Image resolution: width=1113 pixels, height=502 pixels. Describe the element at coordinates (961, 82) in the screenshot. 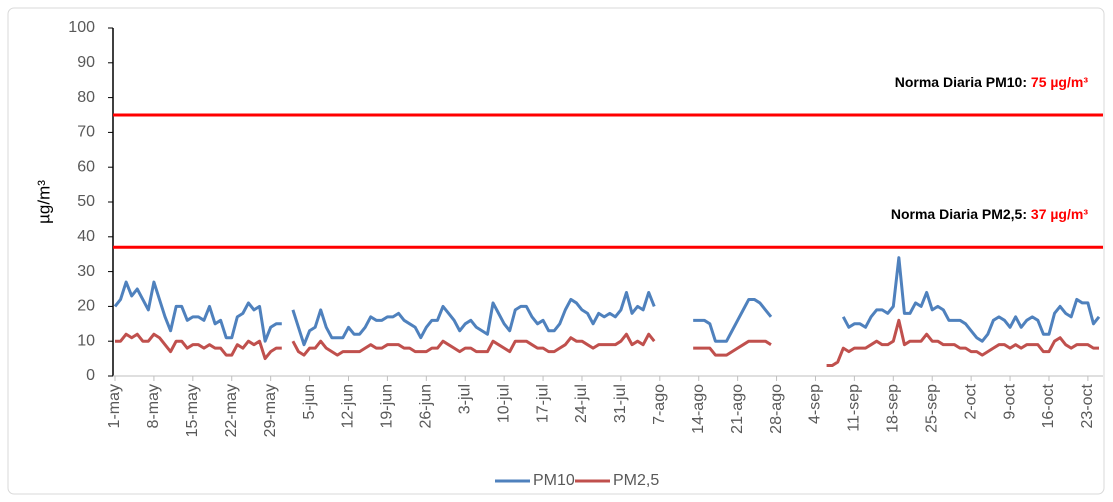

I see `threshold-label: Norma Diaria PM10:` at that location.